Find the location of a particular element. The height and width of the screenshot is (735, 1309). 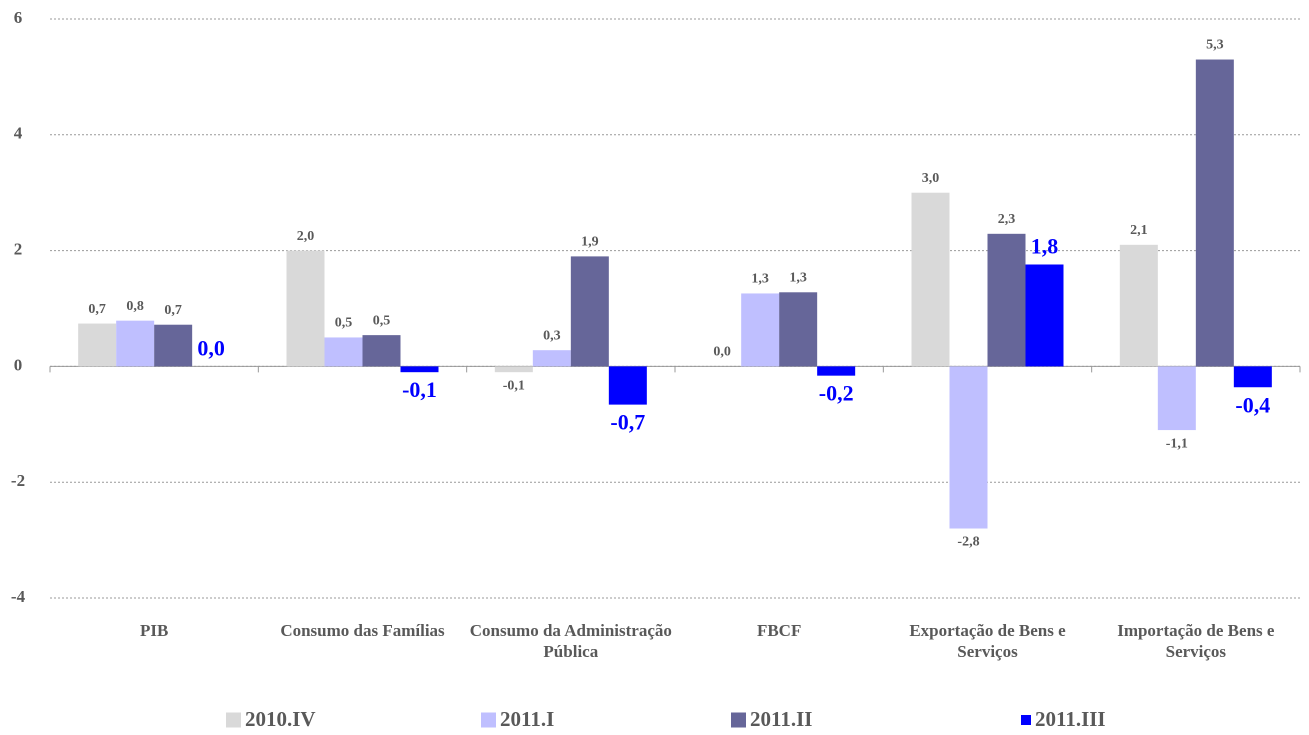

data-label: -0,2 is located at coordinates (836, 393).